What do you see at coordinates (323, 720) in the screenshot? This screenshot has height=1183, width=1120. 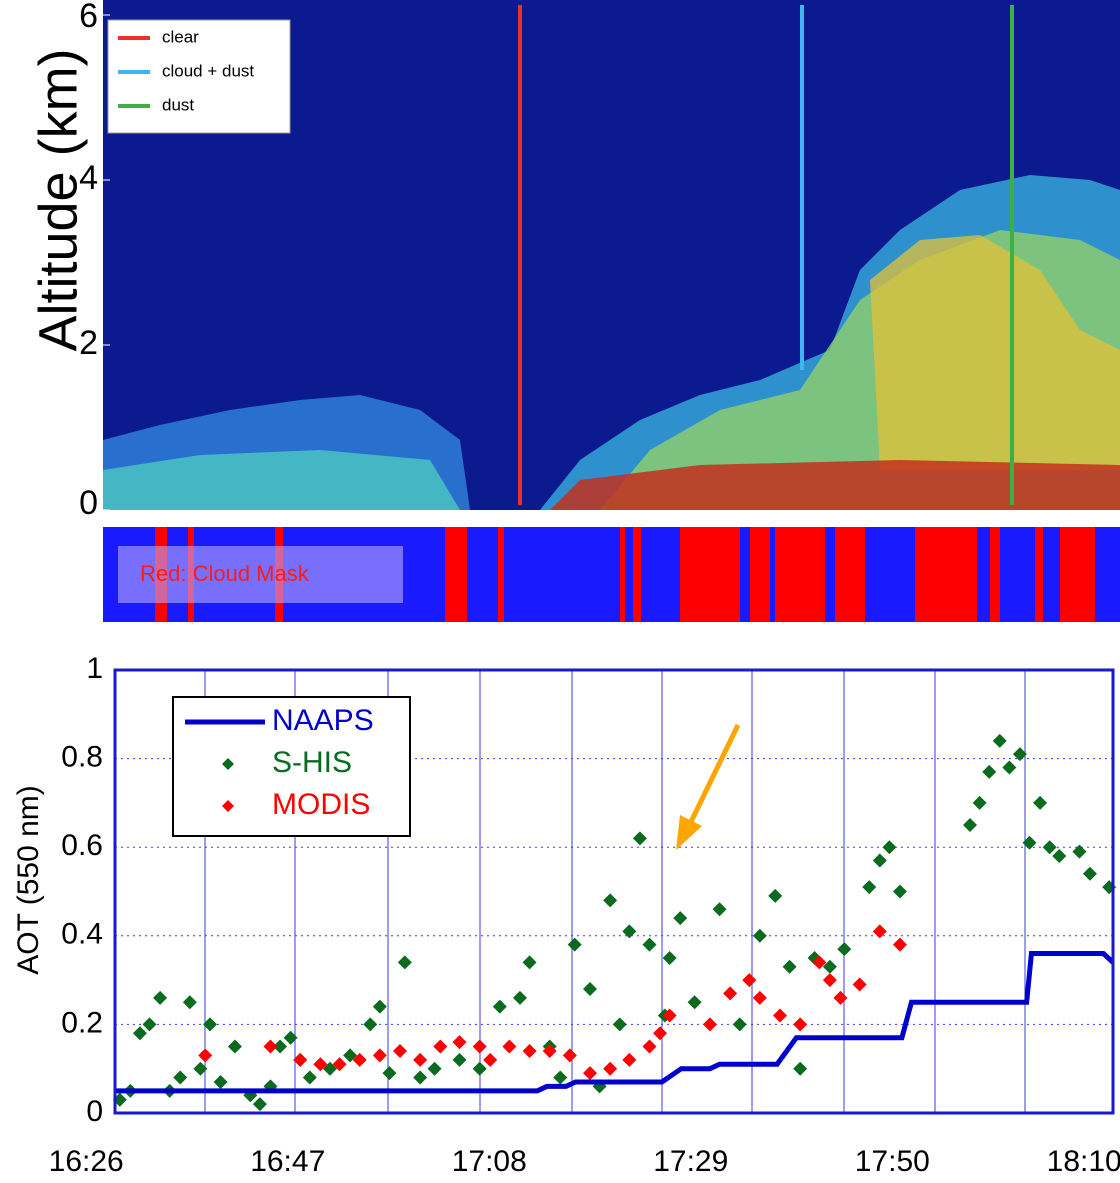 I see `legend-label: NAAPS` at bounding box center [323, 720].